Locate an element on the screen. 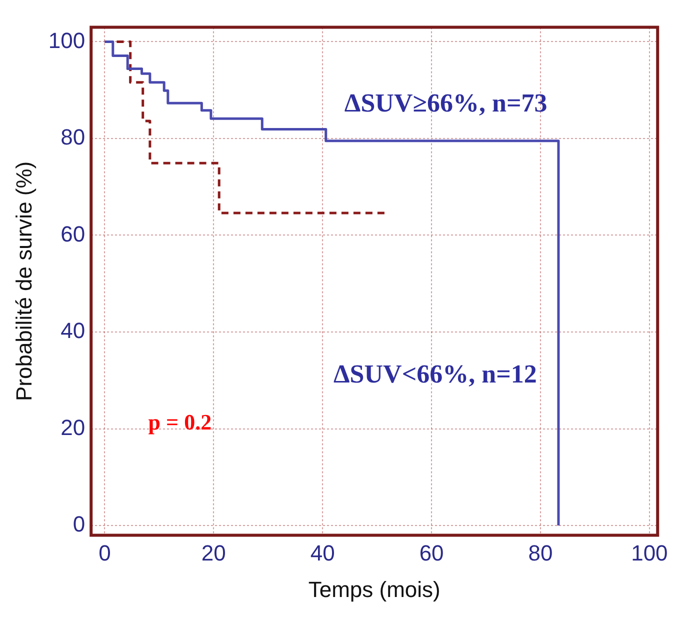  y-tick-label: 40 is located at coordinates (73, 331).